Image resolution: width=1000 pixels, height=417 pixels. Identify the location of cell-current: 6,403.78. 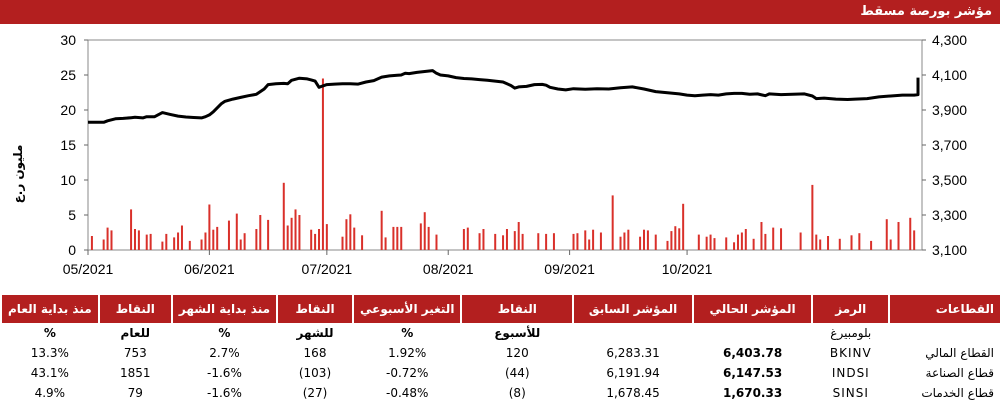
(752, 353).